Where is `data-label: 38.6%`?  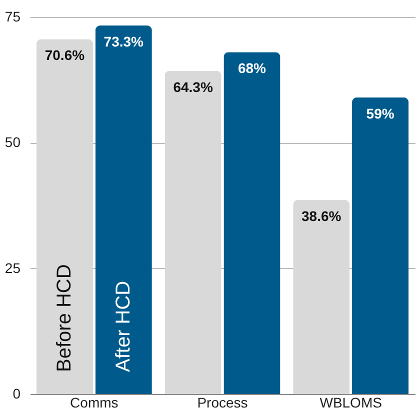
data-label: 38.6% is located at coordinates (322, 216).